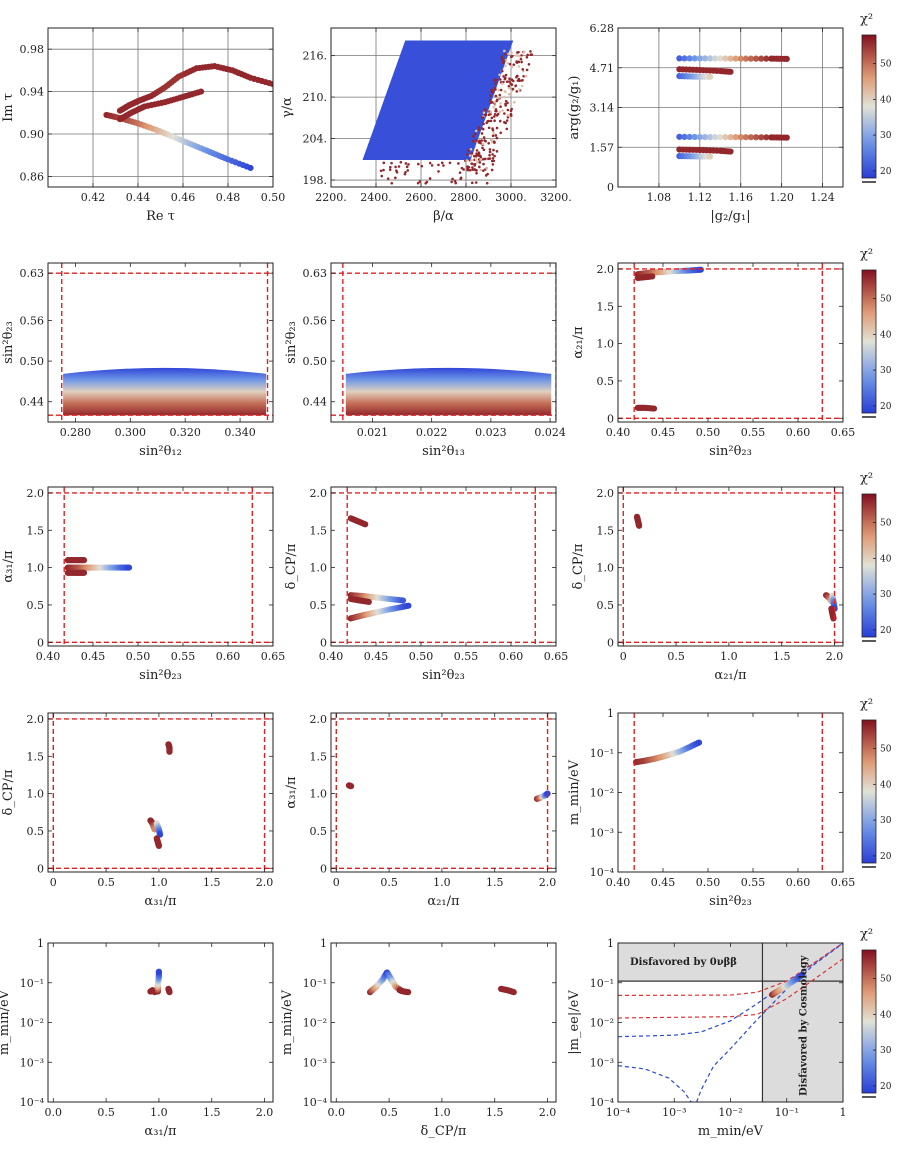 The height and width of the screenshot is (1149, 900). Describe the element at coordinates (730, 990) in the screenshot. I see `no-upper-line` at that location.